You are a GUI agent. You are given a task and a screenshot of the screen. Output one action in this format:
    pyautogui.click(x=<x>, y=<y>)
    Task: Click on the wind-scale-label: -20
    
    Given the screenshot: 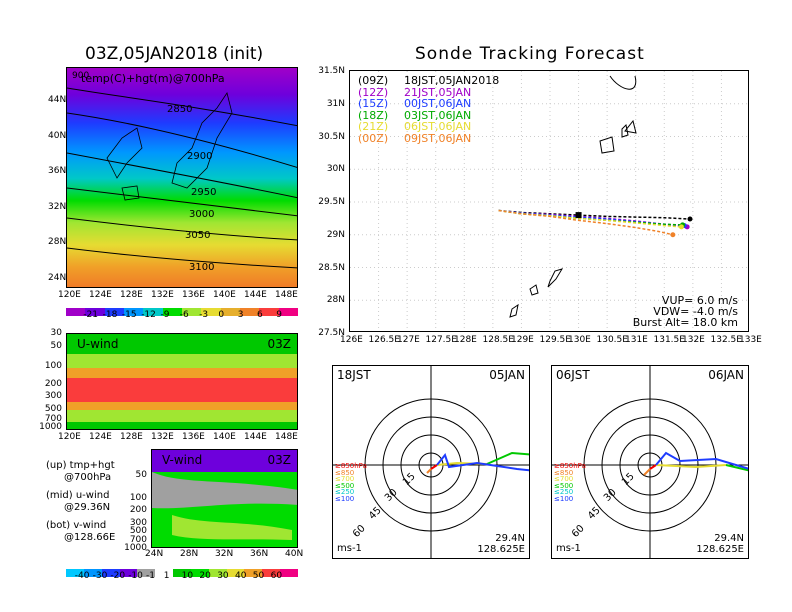 What is the action you would take?
    pyautogui.click(x=118, y=576)
    